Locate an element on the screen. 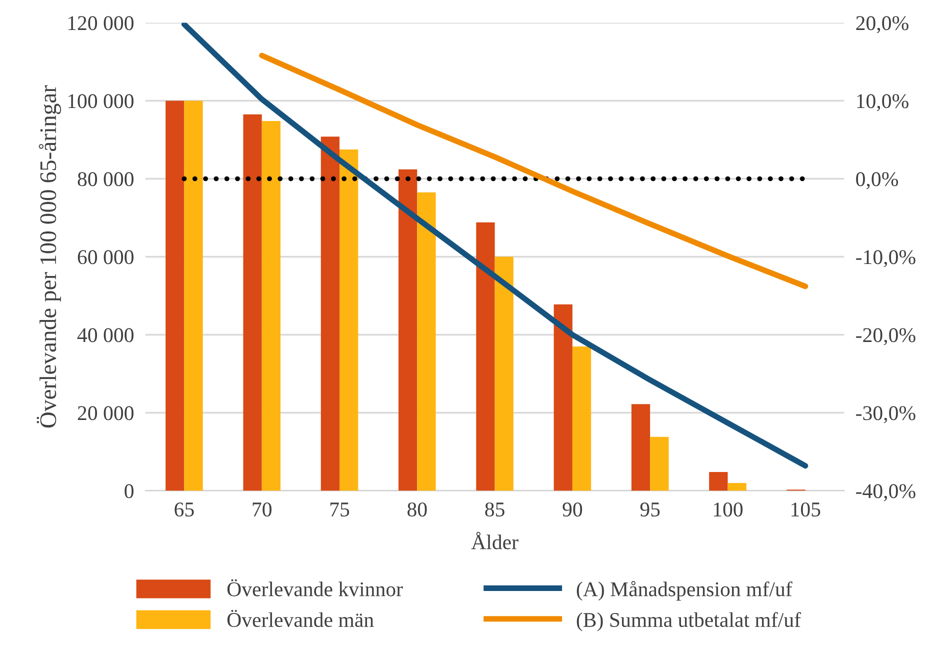 This screenshot has width=938, height=650. y-tick-label: 40 000 is located at coordinates (105, 335).